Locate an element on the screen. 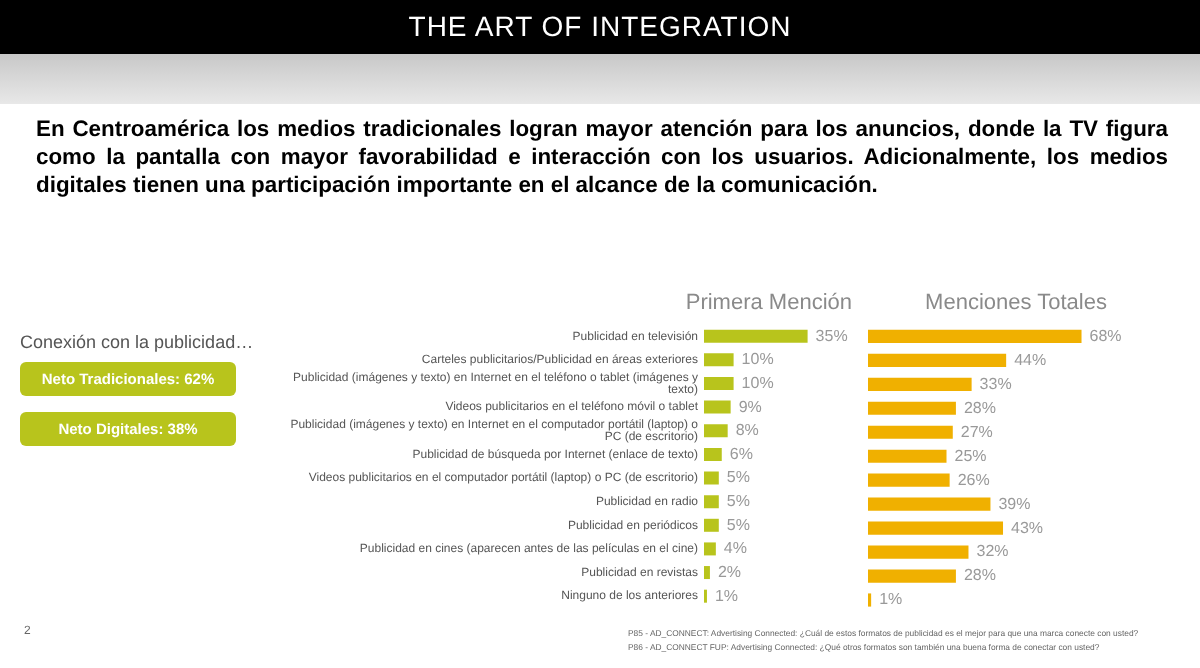 Image resolution: width=1200 pixels, height=668 pixels. data-label: 43% is located at coordinates (1027, 527).